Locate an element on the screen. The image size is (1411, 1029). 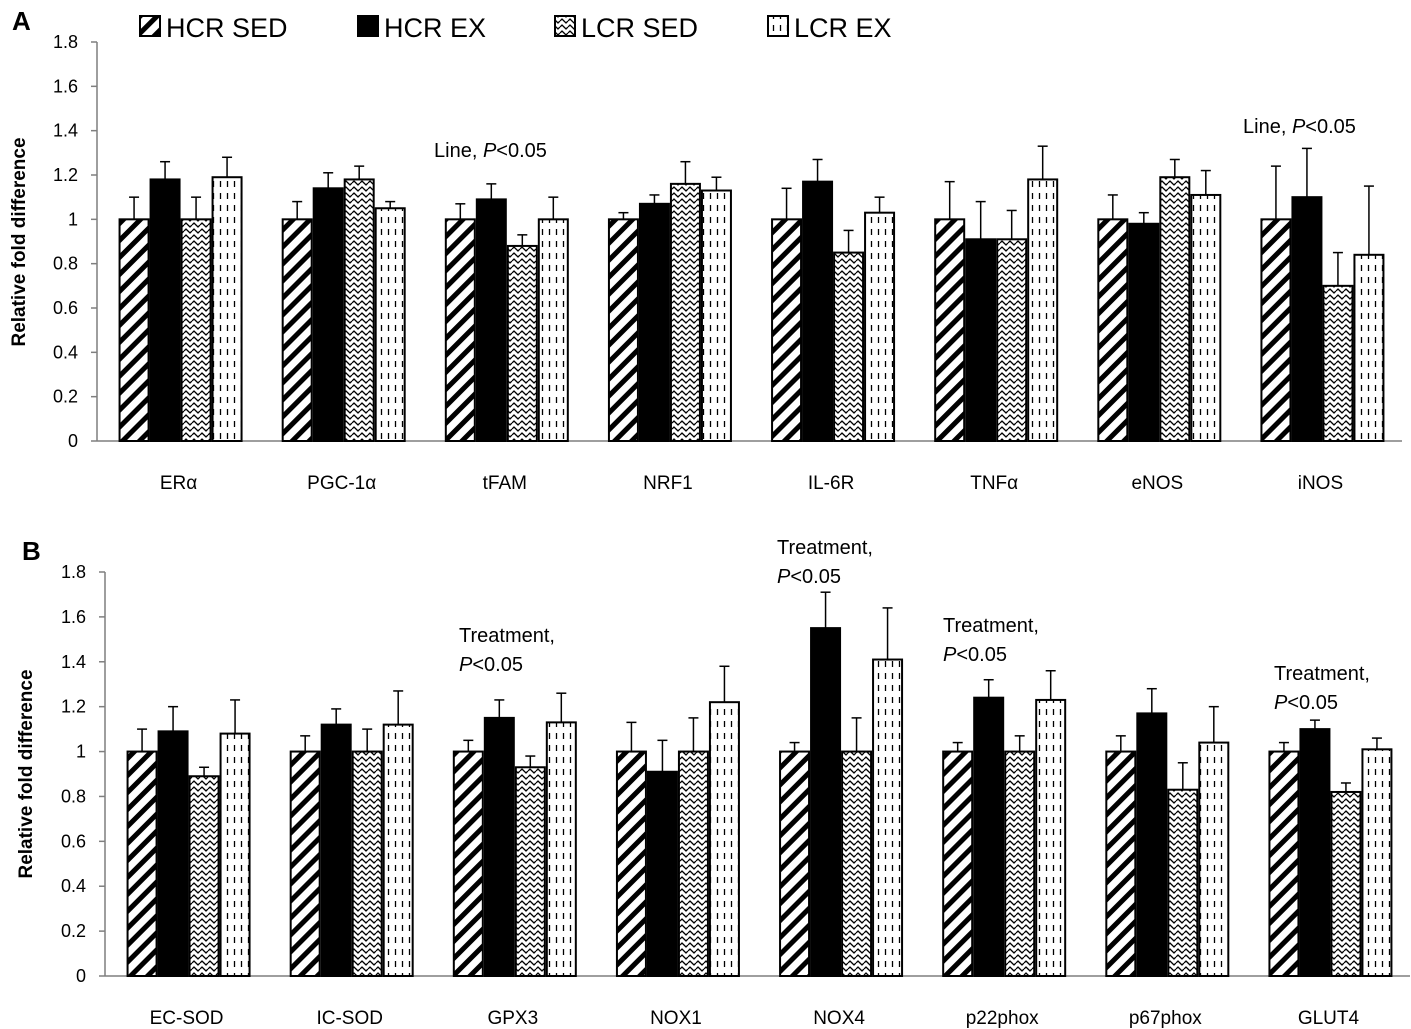
x-category-label: GPX3 is located at coordinates (512, 1018).